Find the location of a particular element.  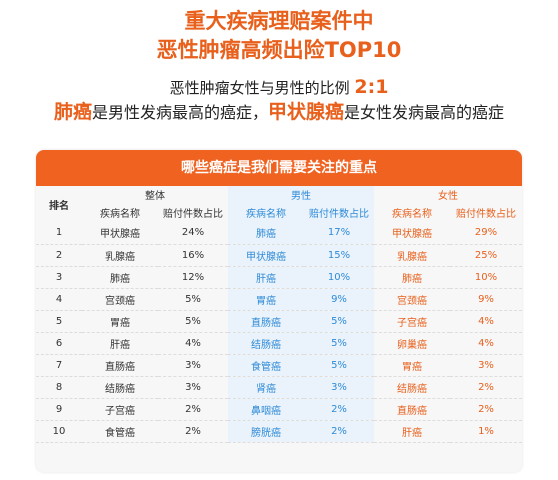

female-name-cell: 肺癌 is located at coordinates (412, 277).